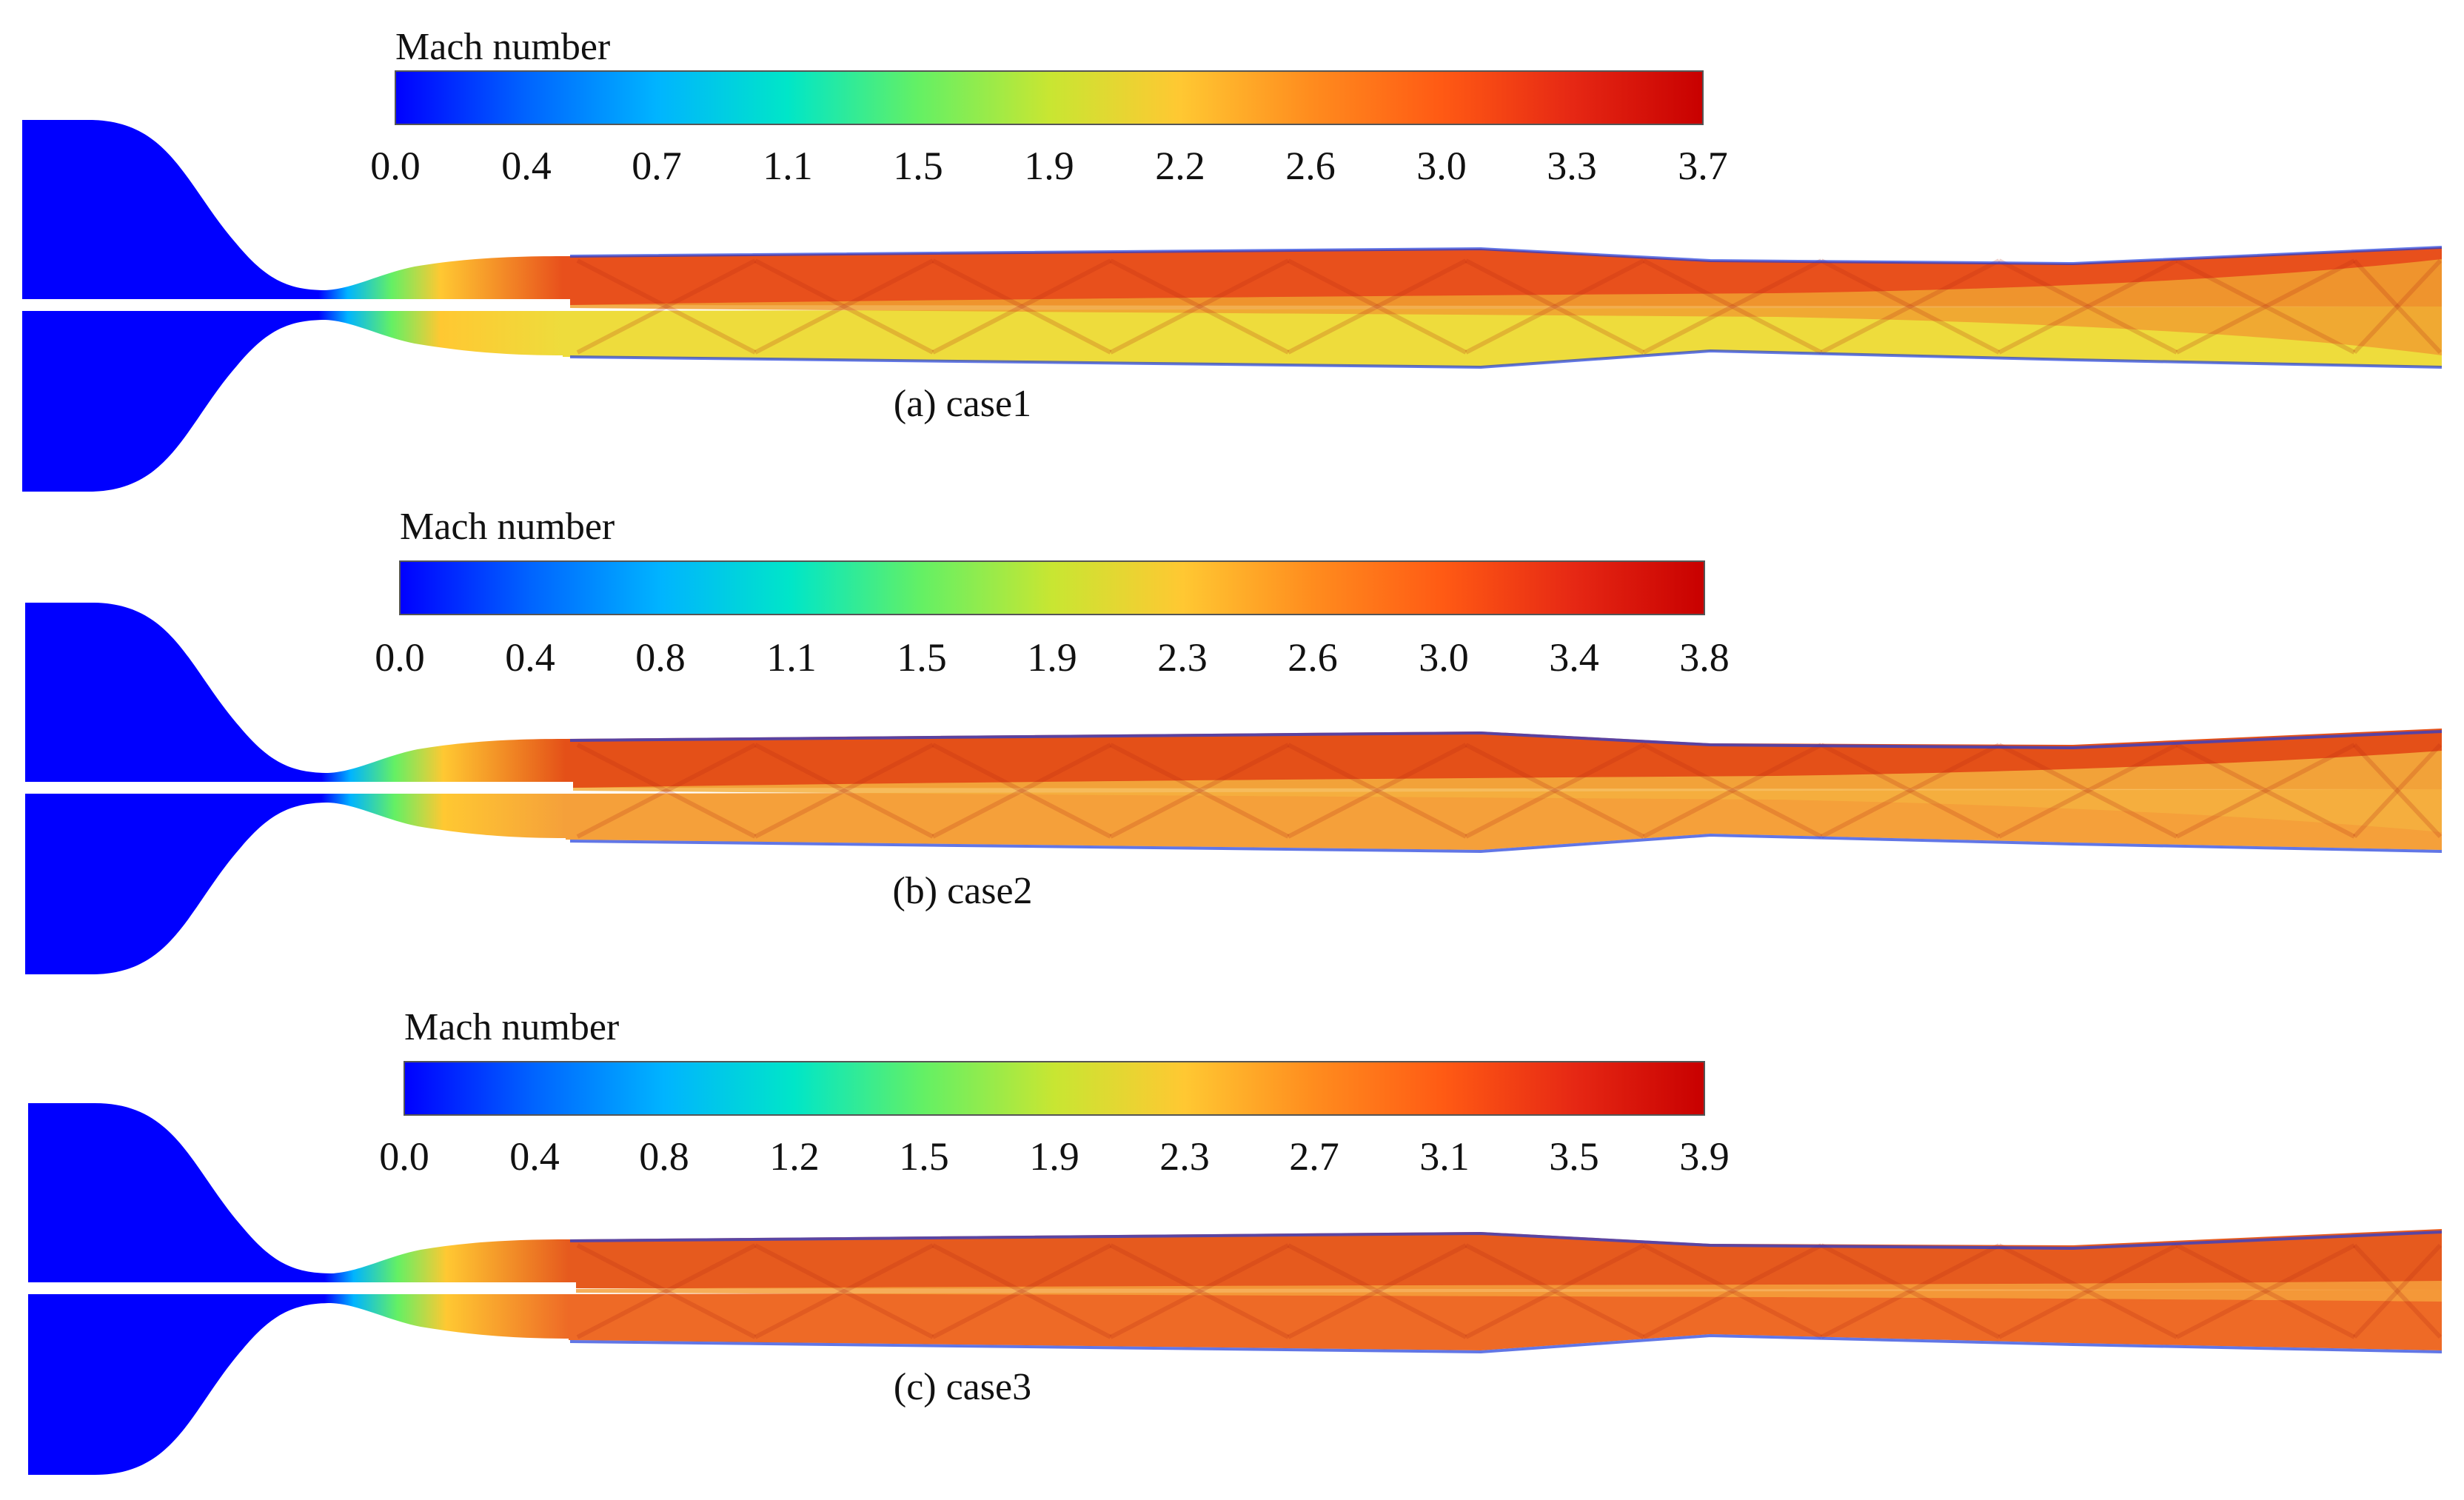 The image size is (2464, 1500). What do you see at coordinates (1703, 166) in the screenshot?
I see `colorbar-tick-label: 3.7` at bounding box center [1703, 166].